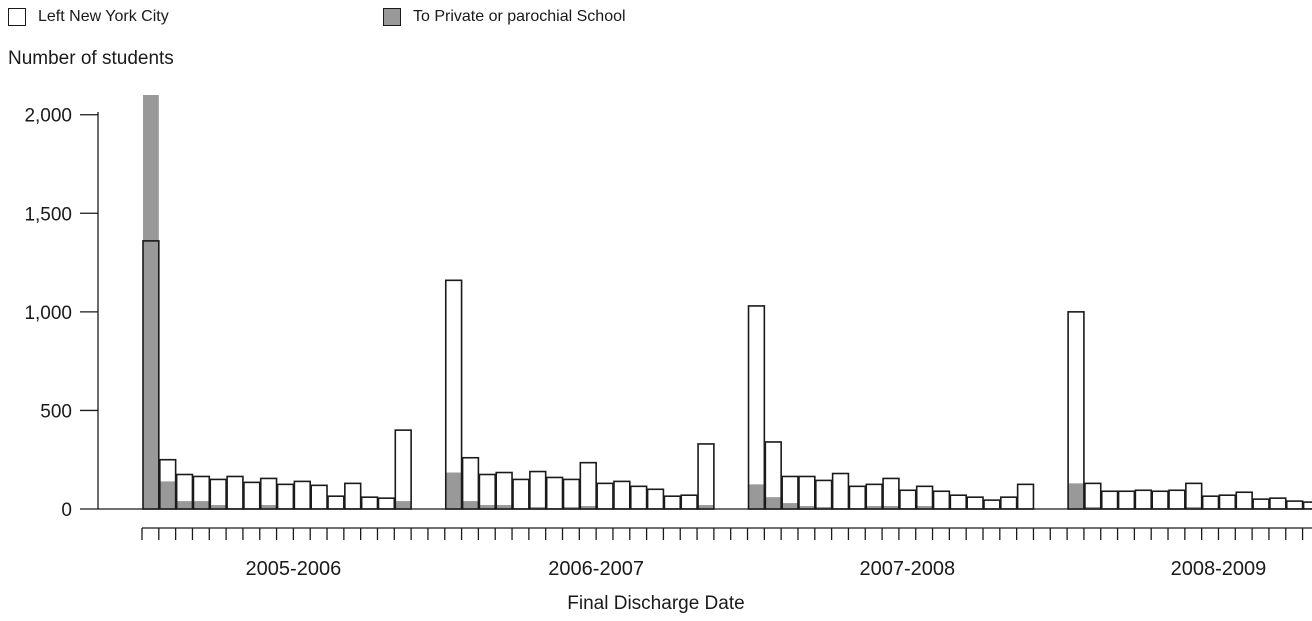  I want to click on legend-item-private-school: To Private or parochial School, so click(504, 17).